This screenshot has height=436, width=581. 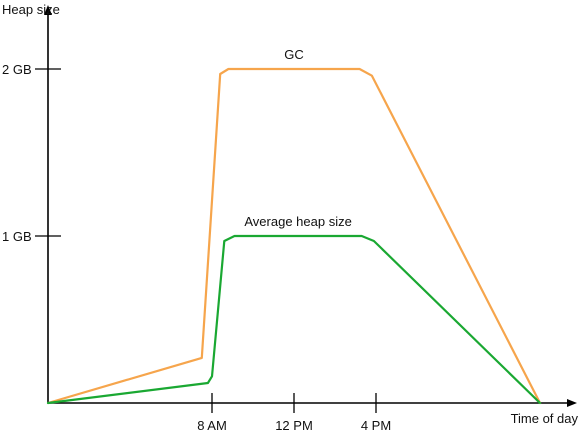 I want to click on series-label-average-heap-size: Average heap size, so click(x=297, y=221).